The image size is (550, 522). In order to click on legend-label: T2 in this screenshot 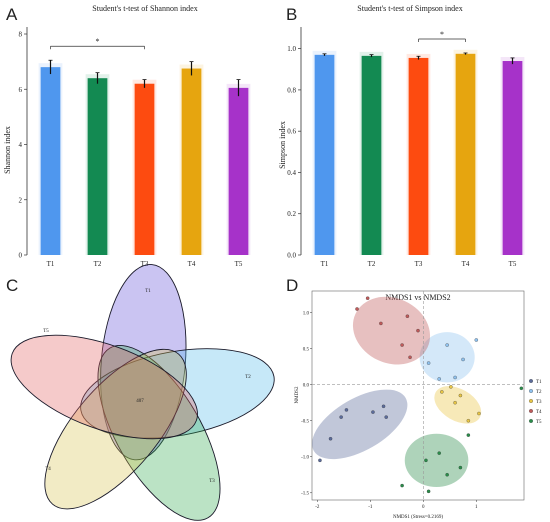, I will do `click(539, 392)`.